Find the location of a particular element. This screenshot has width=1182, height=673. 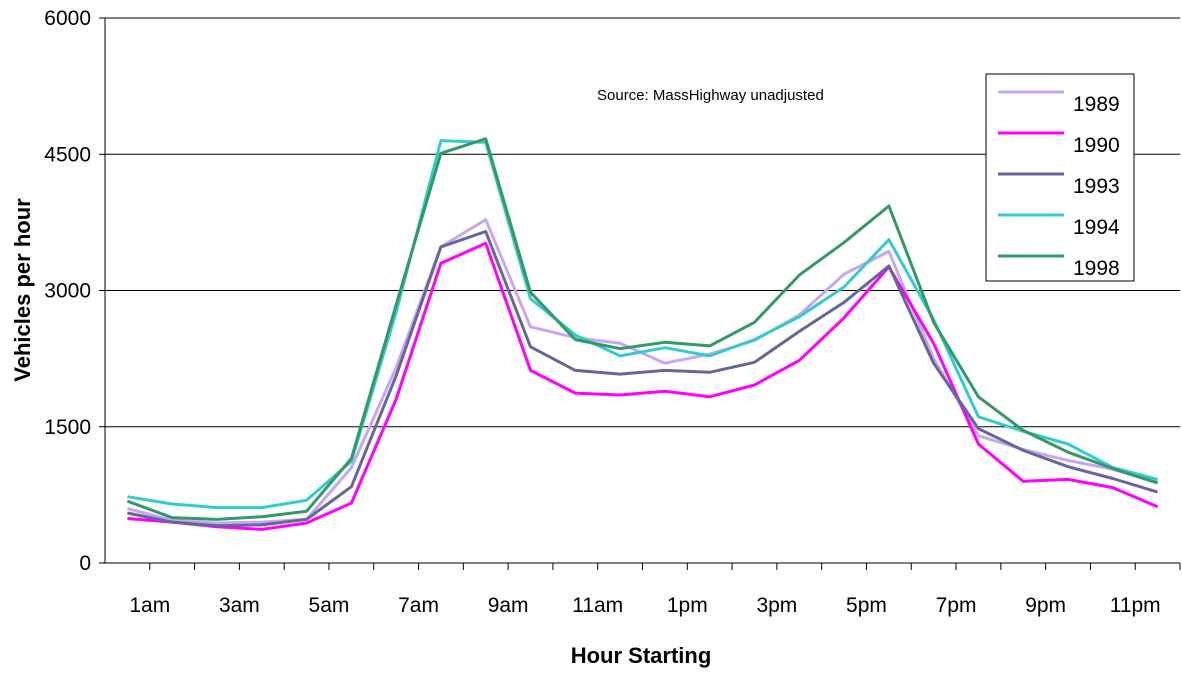

x-tick-label: 5pm is located at coordinates (866, 605).